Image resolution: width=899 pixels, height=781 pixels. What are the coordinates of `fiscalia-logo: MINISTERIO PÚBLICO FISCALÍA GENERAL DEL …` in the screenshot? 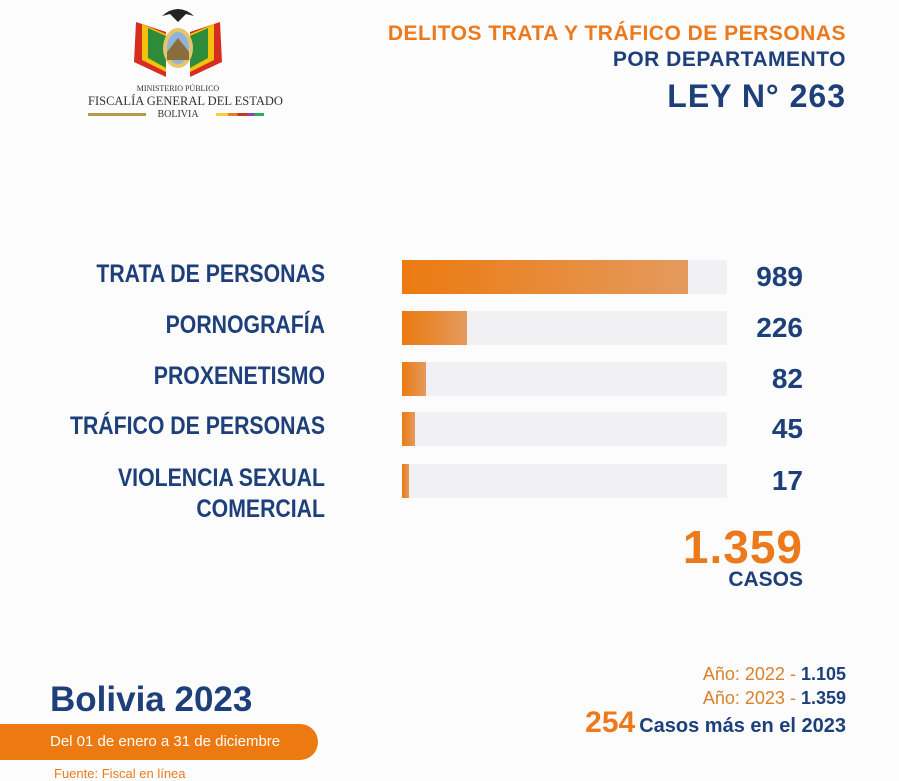 It's located at (185, 61).